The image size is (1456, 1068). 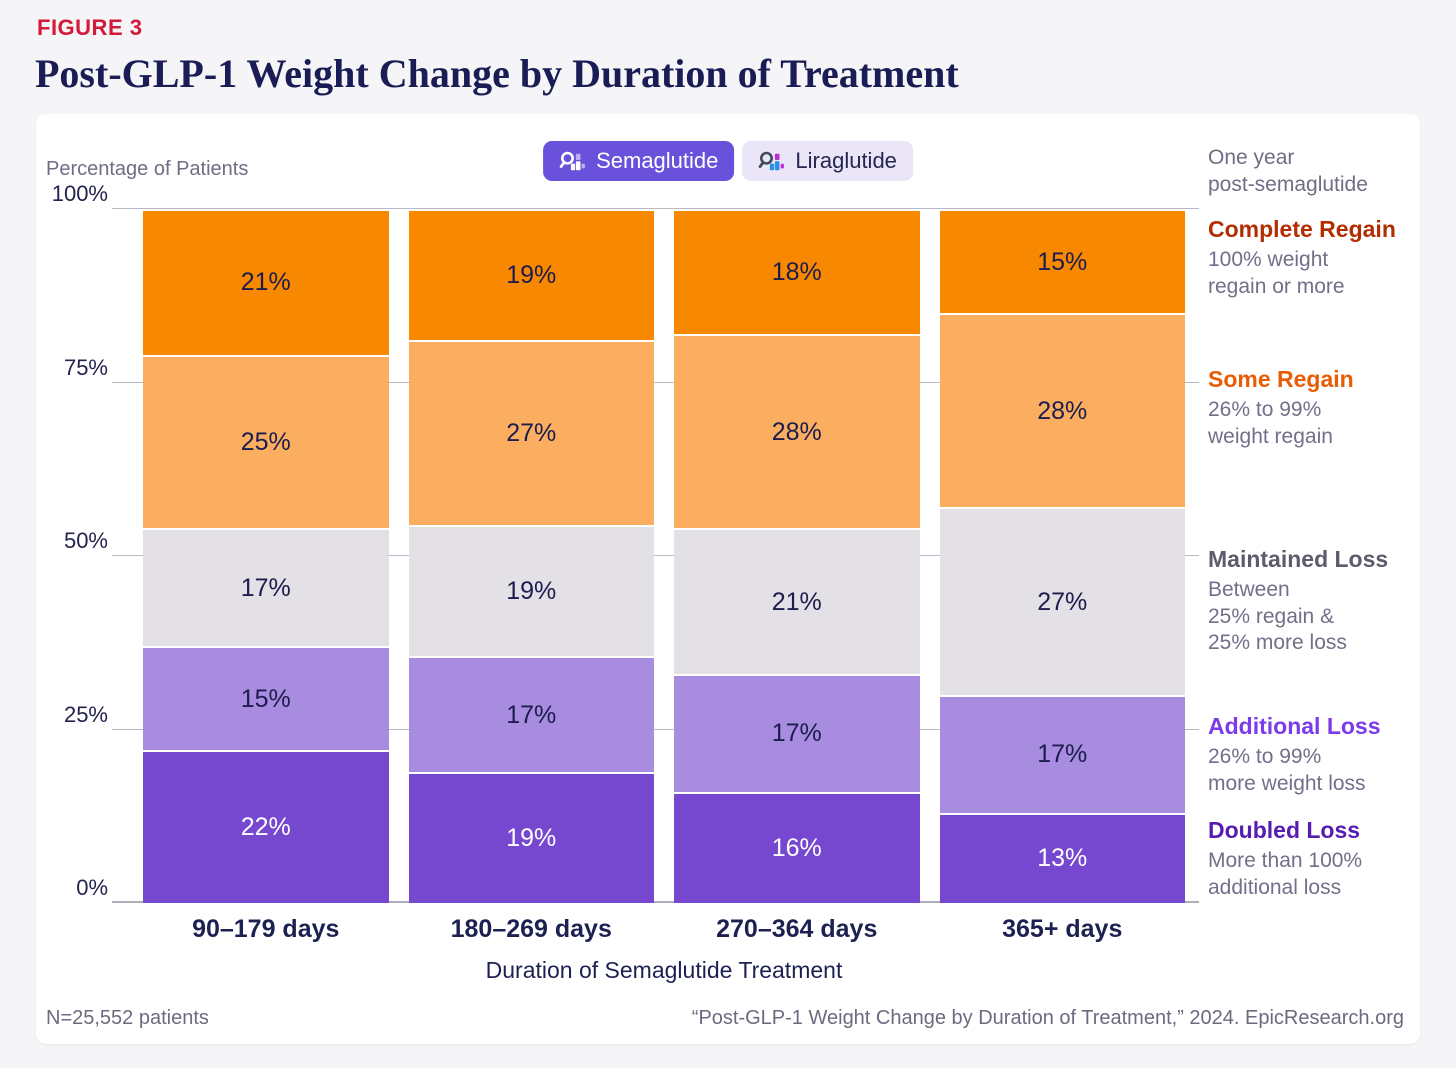 I want to click on segment-Additional Loss: 15%, so click(x=266, y=698).